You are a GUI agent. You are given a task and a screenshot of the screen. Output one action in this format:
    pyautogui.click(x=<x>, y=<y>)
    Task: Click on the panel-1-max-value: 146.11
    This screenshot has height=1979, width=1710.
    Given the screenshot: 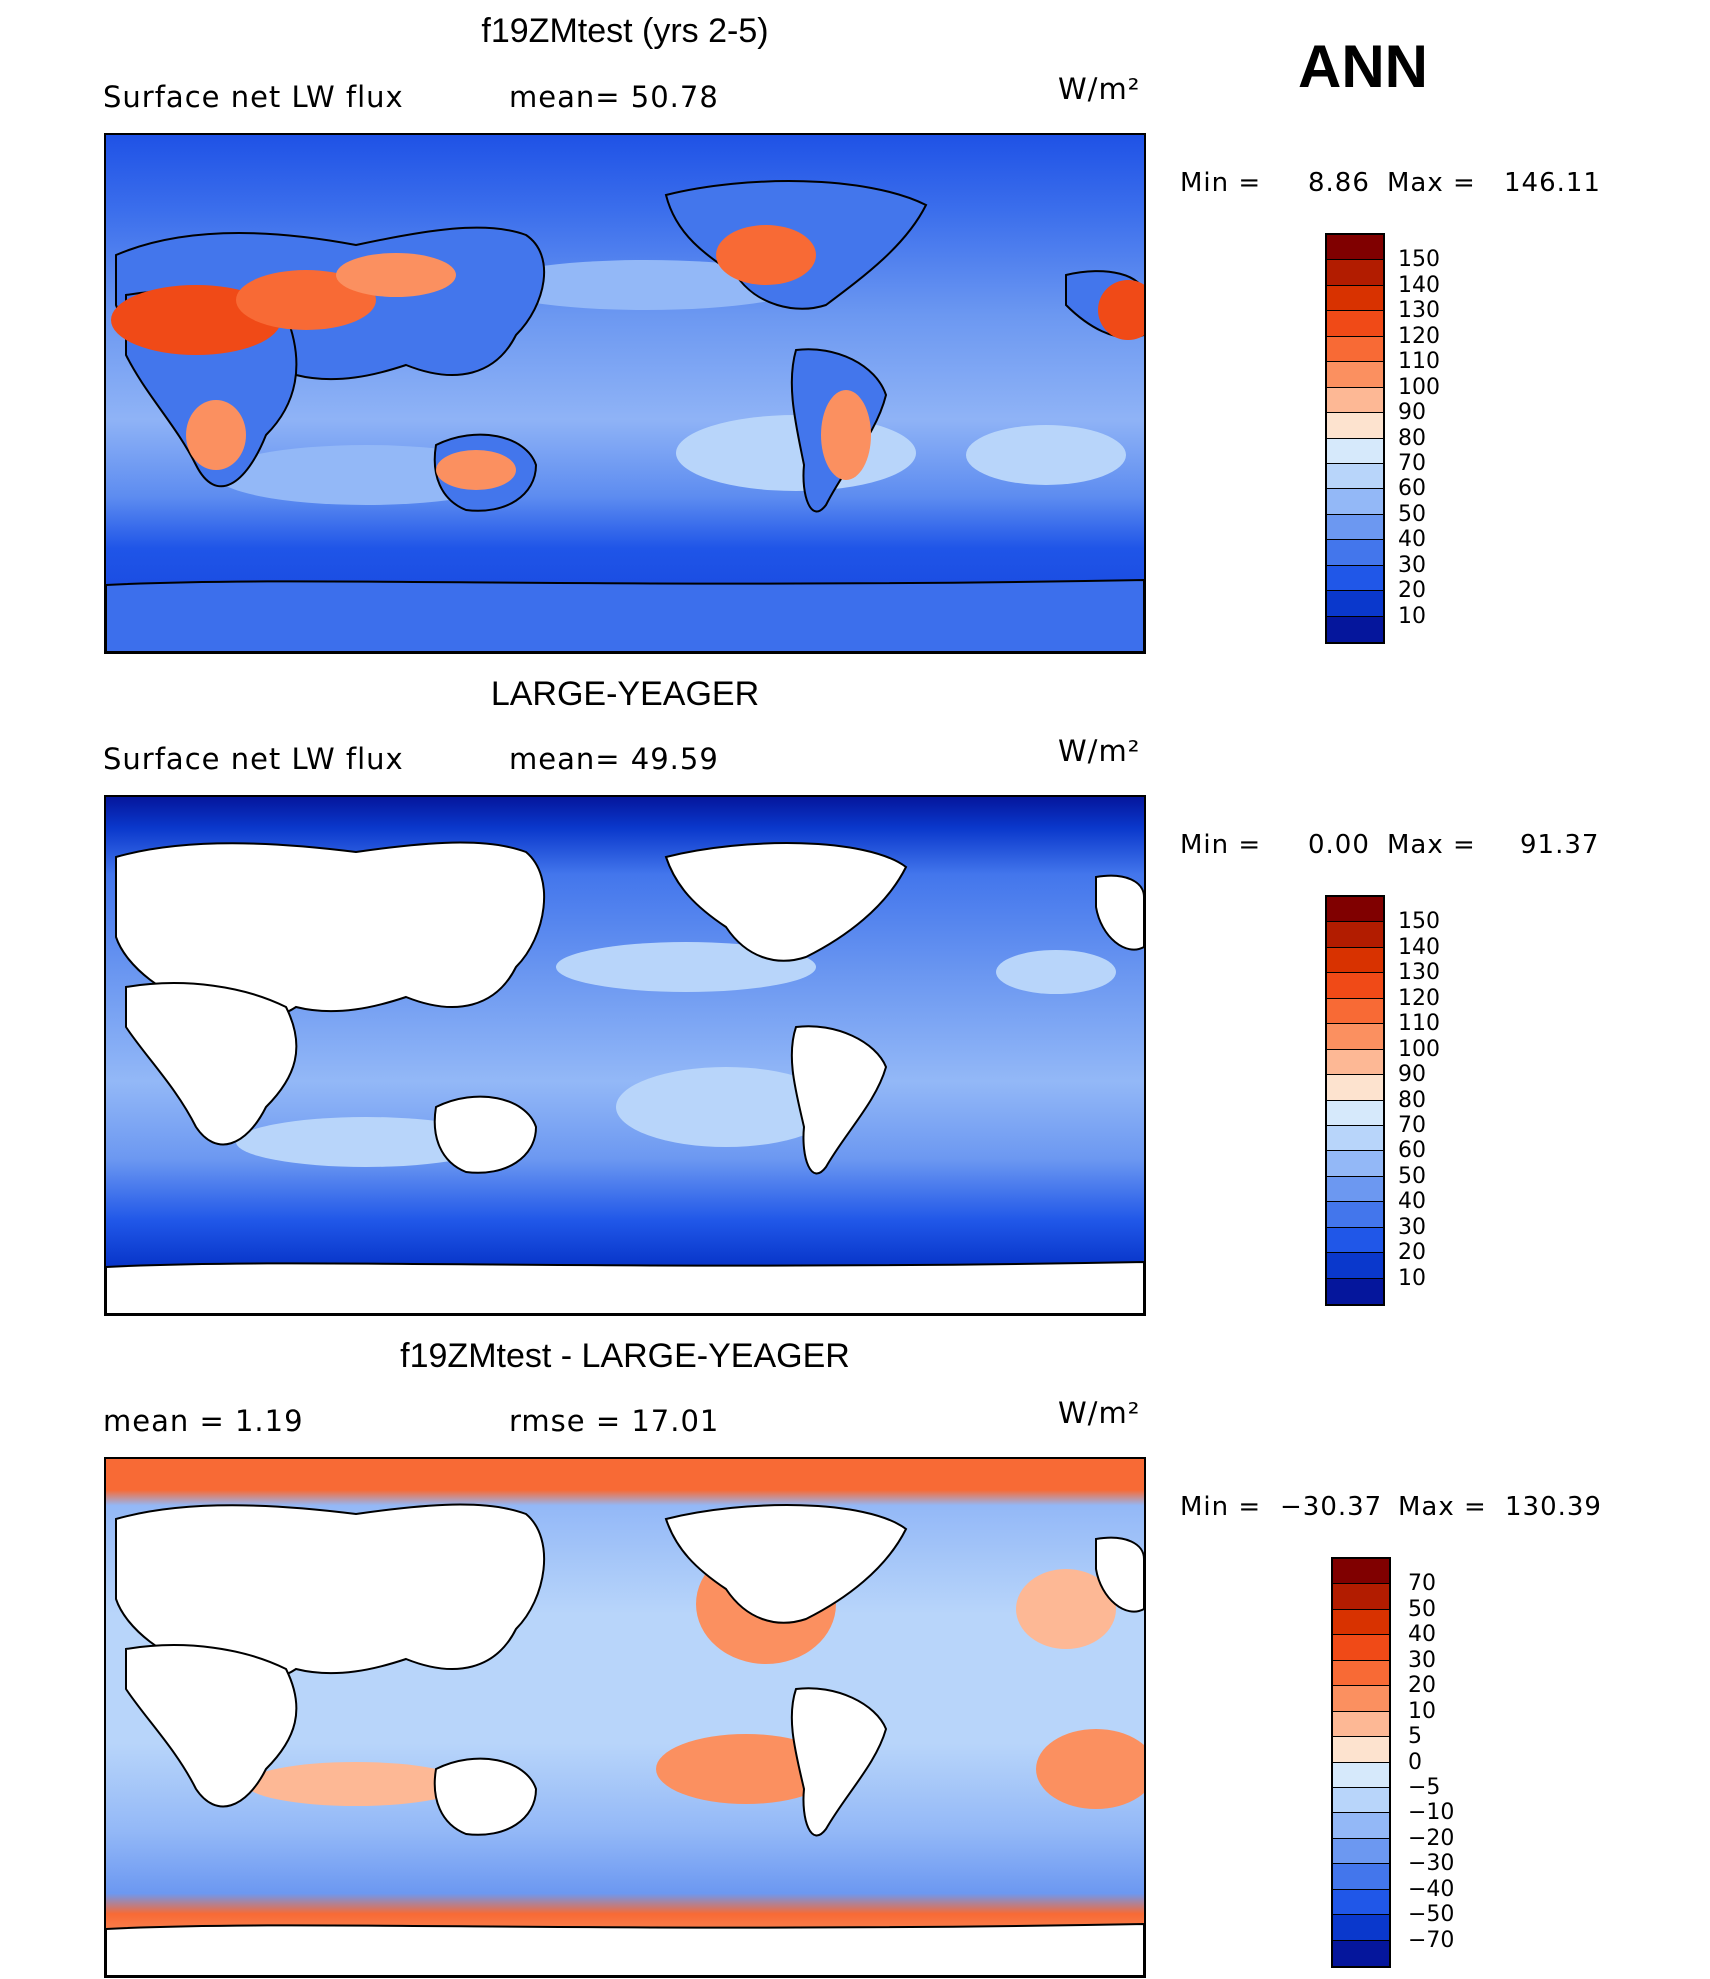 What is the action you would take?
    pyautogui.click(x=1552, y=183)
    